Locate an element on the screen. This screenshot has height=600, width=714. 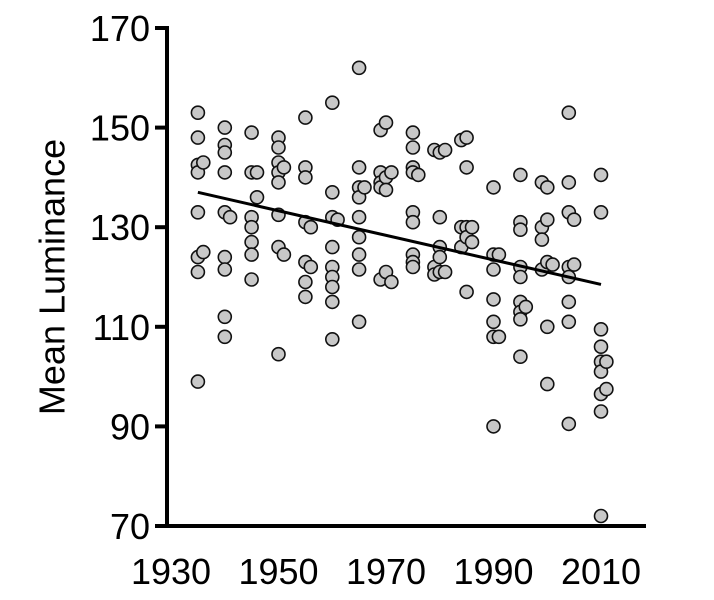
x-tick-label: 1990 is located at coordinates (493, 571).